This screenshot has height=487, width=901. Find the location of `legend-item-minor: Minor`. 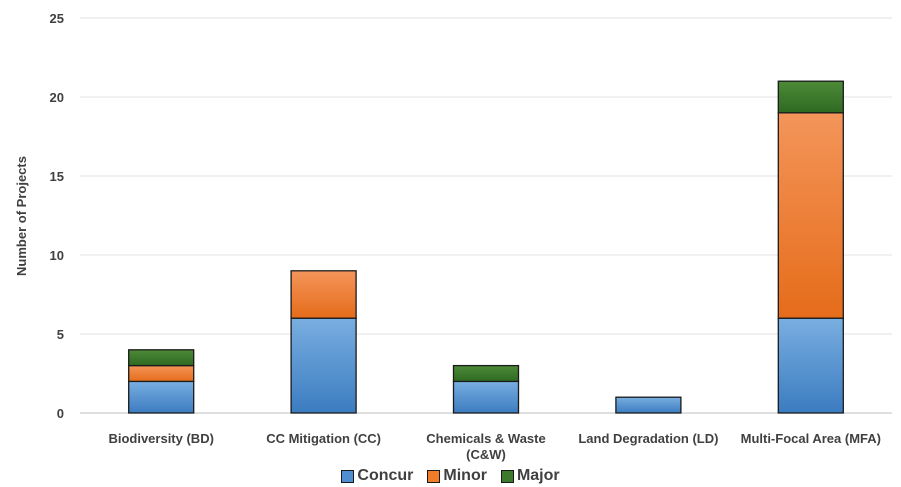

legend-item-minor: Minor is located at coordinates (457, 476).